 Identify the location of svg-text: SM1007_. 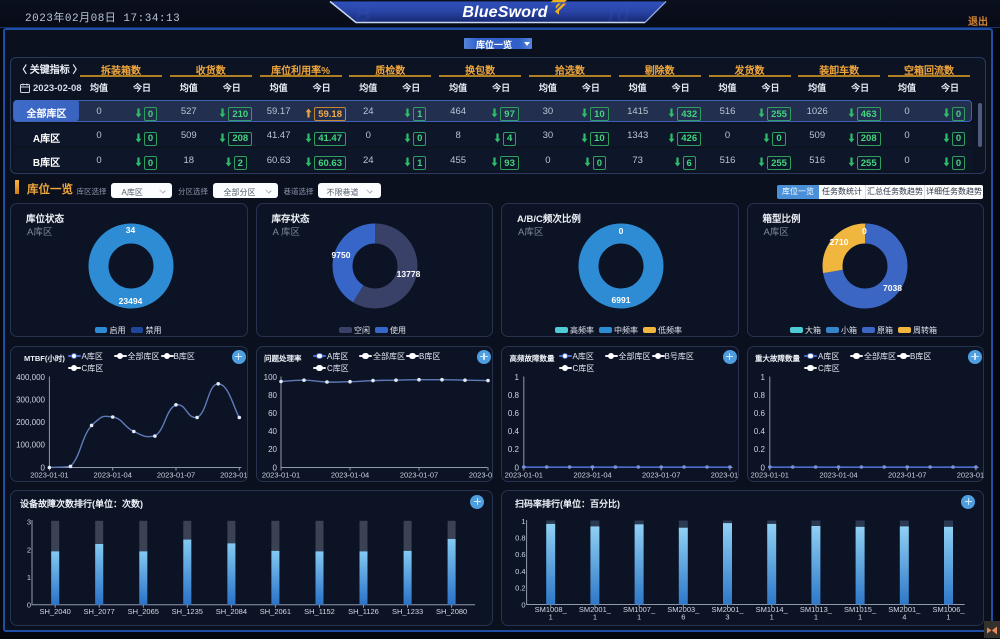
(639, 609).